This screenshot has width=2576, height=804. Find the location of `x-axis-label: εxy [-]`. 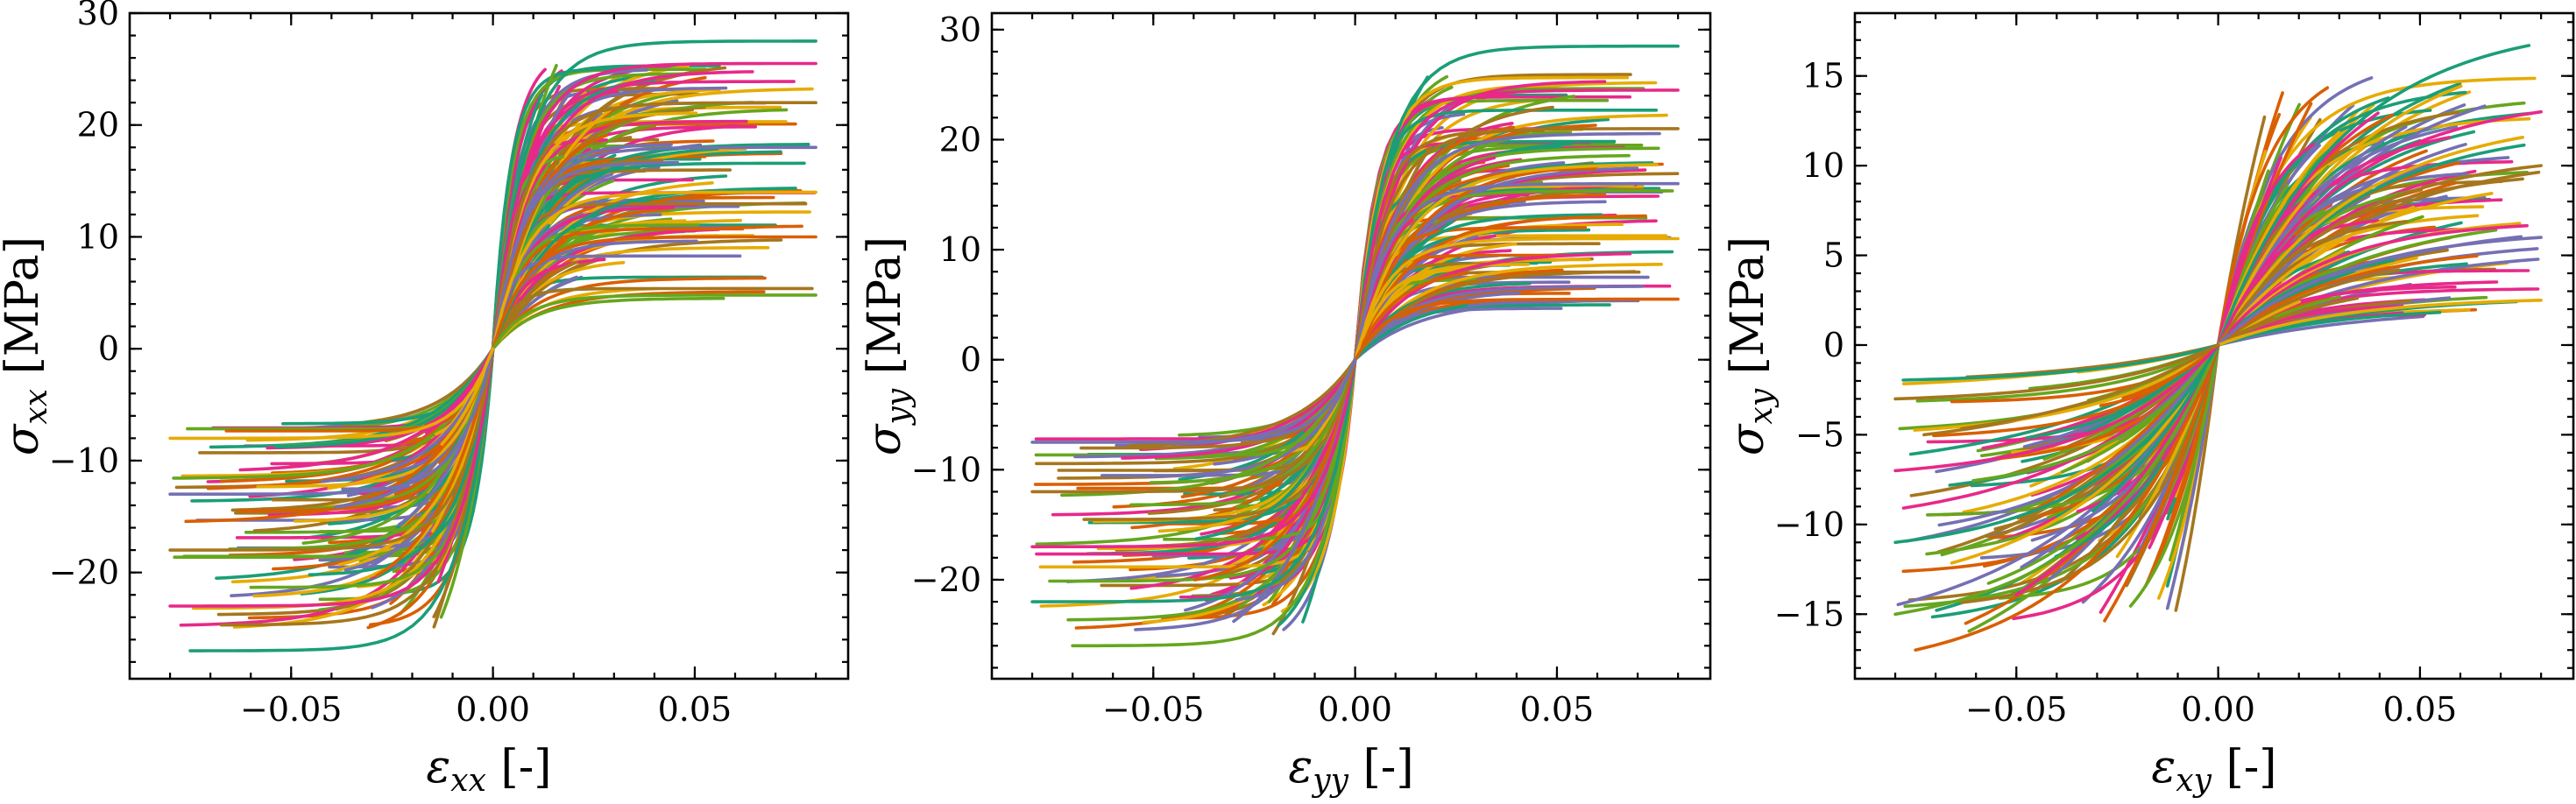

x-axis-label: εxy [-] is located at coordinates (2213, 770).